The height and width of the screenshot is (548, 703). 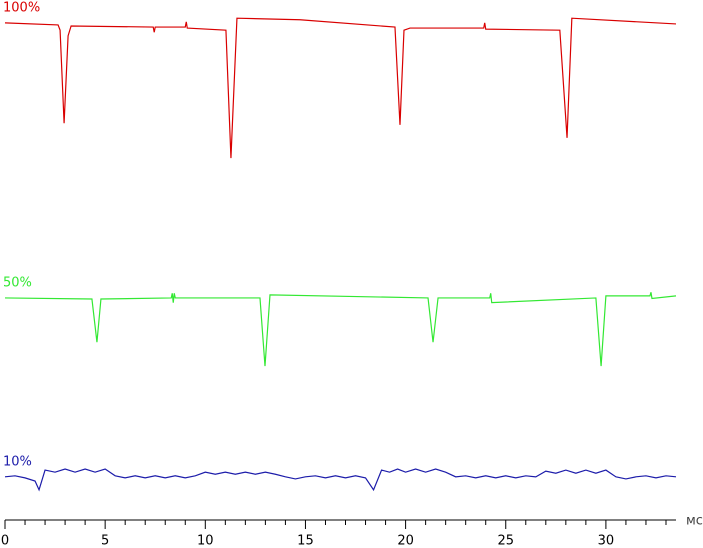 I want to click on x-tick-label: 0, so click(x=5, y=541).